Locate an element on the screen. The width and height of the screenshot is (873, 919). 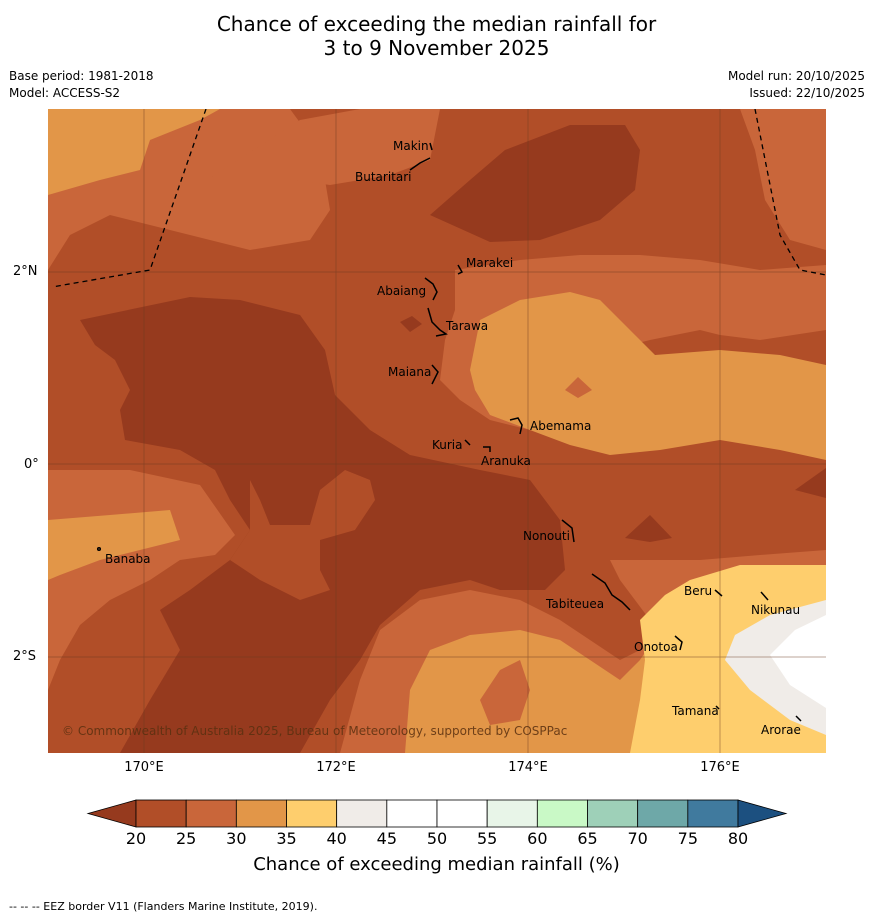
colorbar-tick-label: 80 is located at coordinates (738, 838).